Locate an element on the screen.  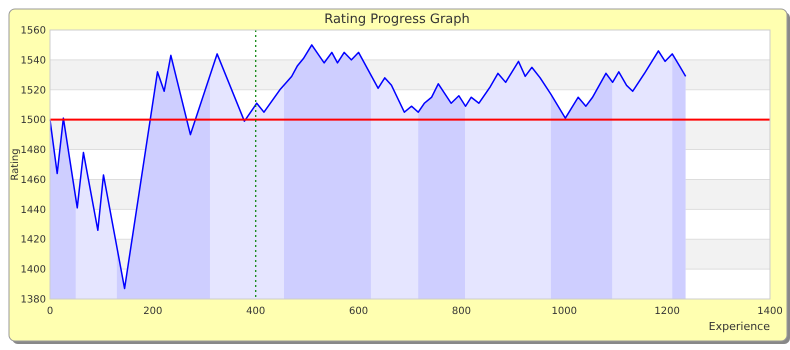
chart-title: Rating Progress Graph is located at coordinates (397, 19).